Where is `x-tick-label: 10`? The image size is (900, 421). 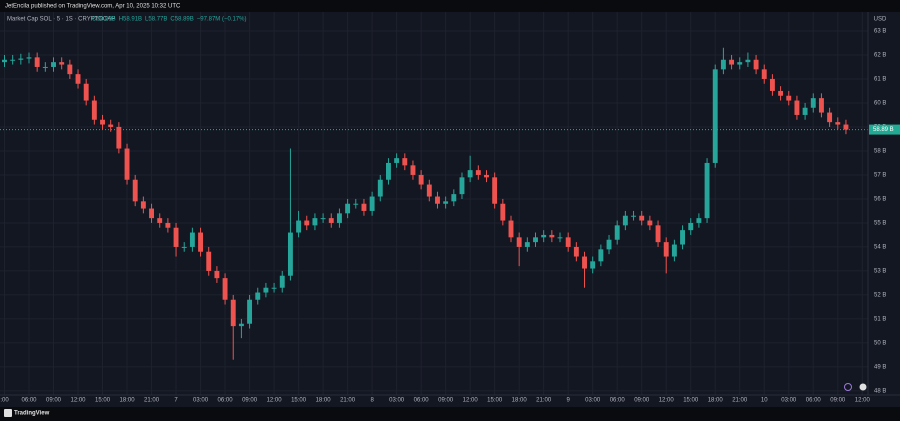
x-tick-label: 10 is located at coordinates (764, 401).